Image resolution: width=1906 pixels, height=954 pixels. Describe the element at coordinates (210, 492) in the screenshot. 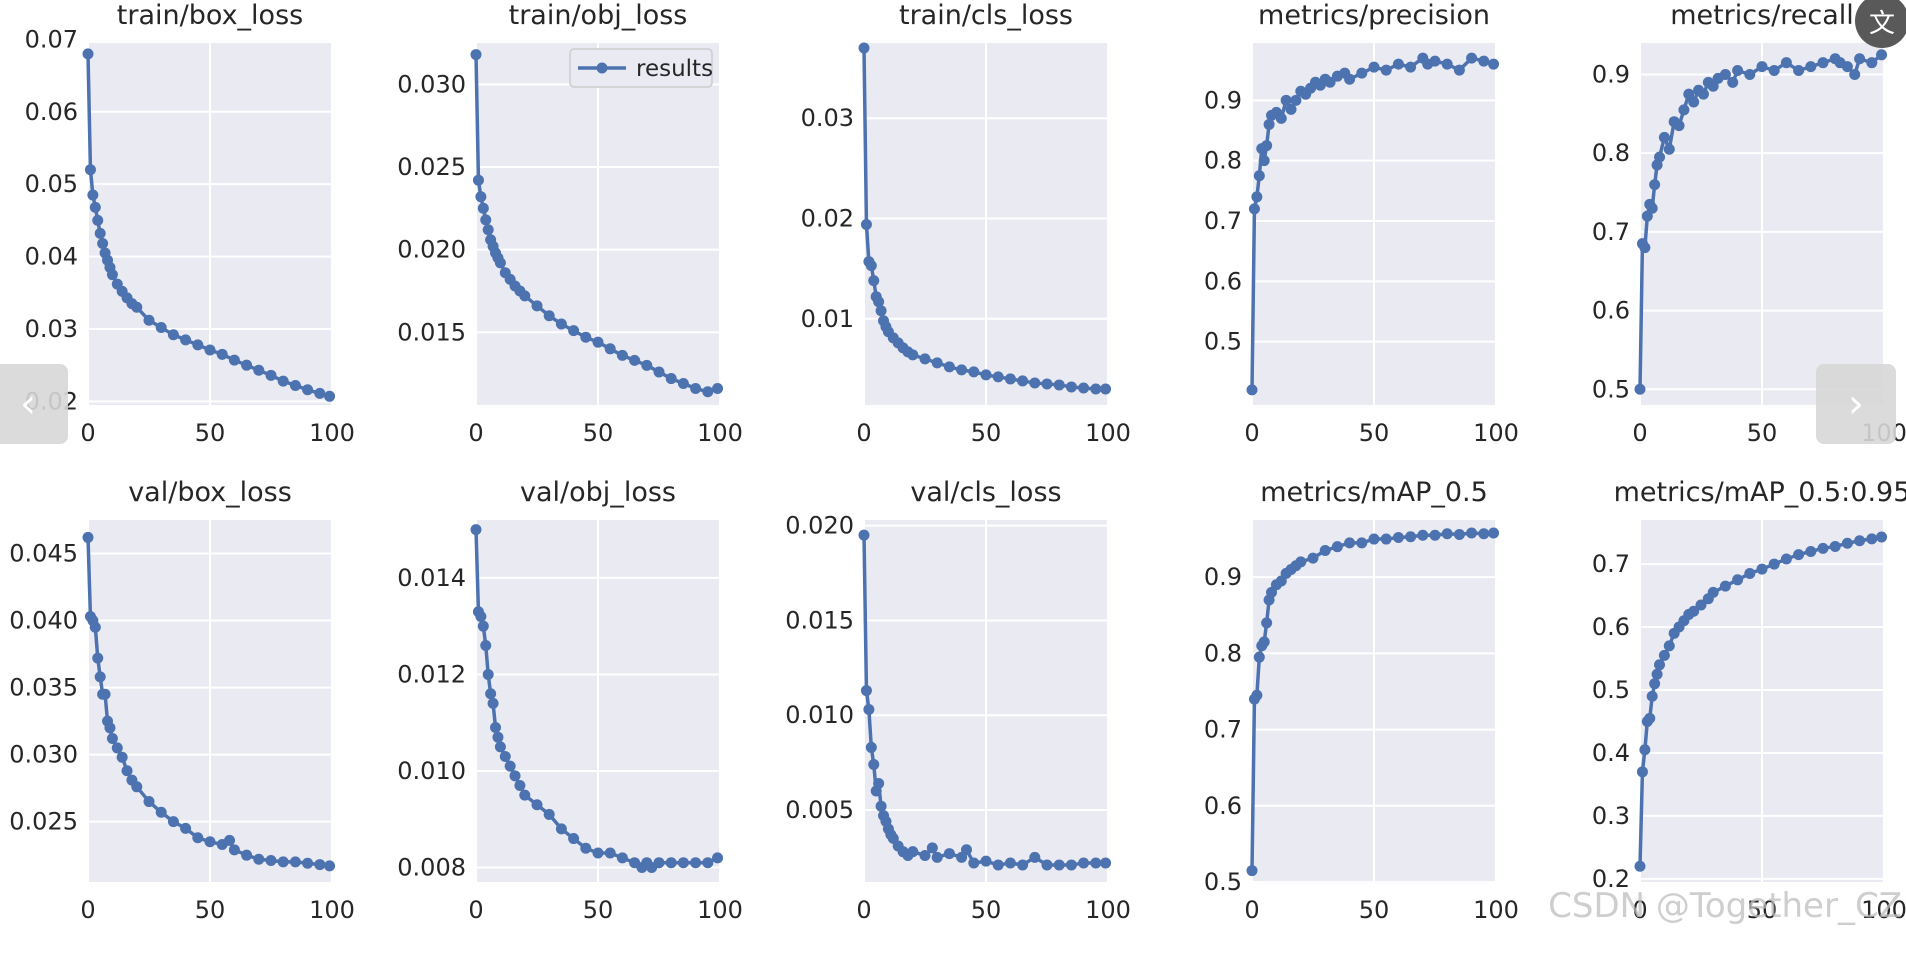

I see `chart-title: val/box_loss` at that location.